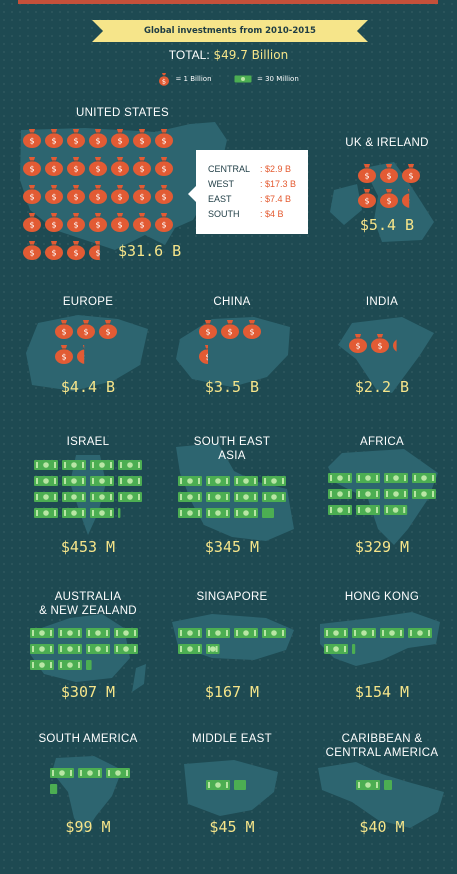 The width and height of the screenshot is (457, 874). What do you see at coordinates (382, 547) in the screenshot?
I see `region-amount: $329 M` at bounding box center [382, 547].